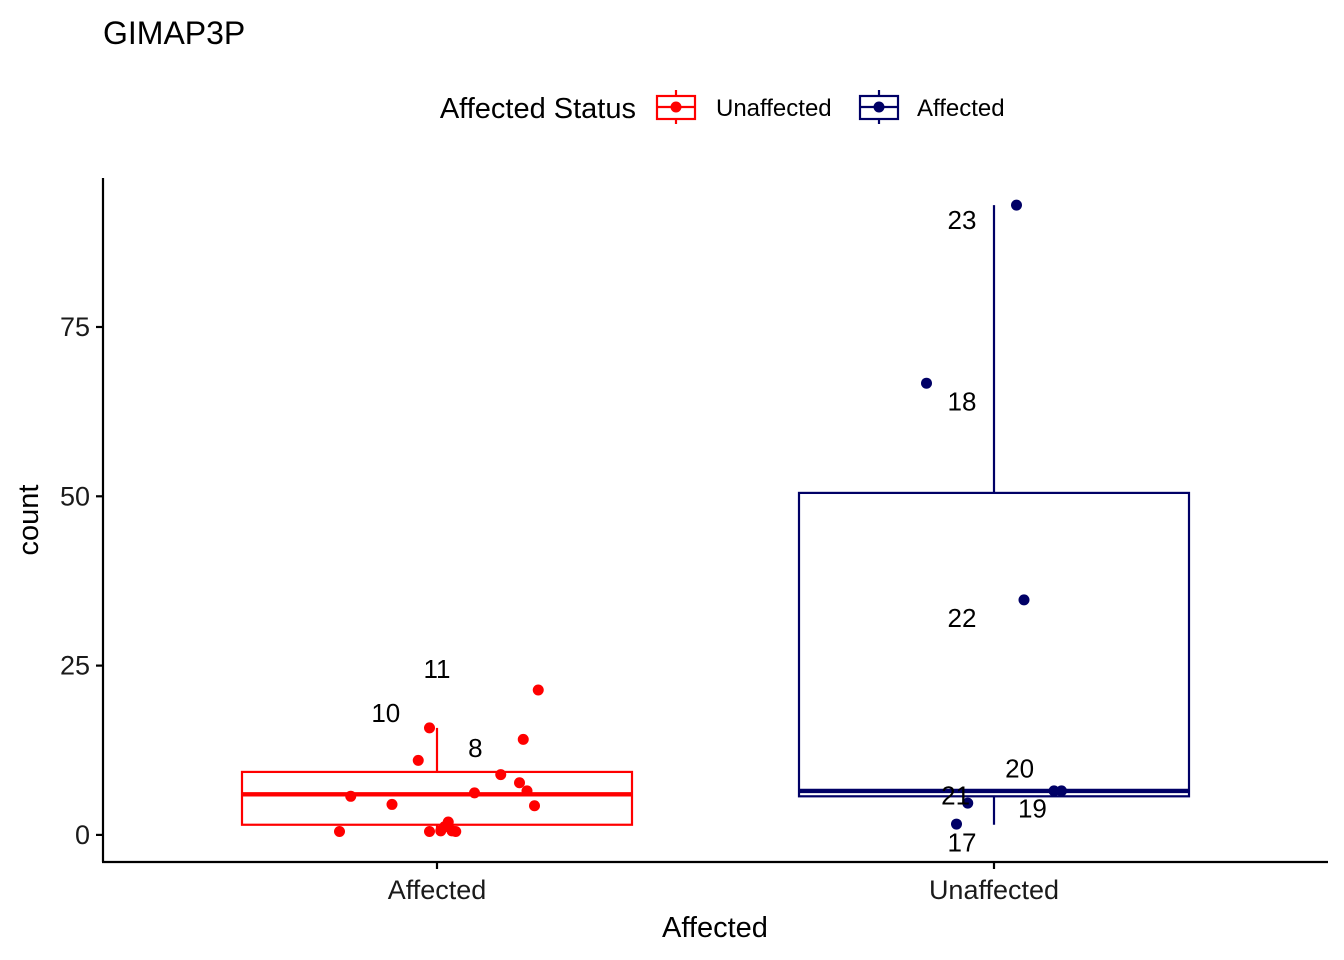 This screenshot has height=960, width=1344. Describe the element at coordinates (538, 109) in the screenshot. I see `legend-title: Affected Status` at that location.